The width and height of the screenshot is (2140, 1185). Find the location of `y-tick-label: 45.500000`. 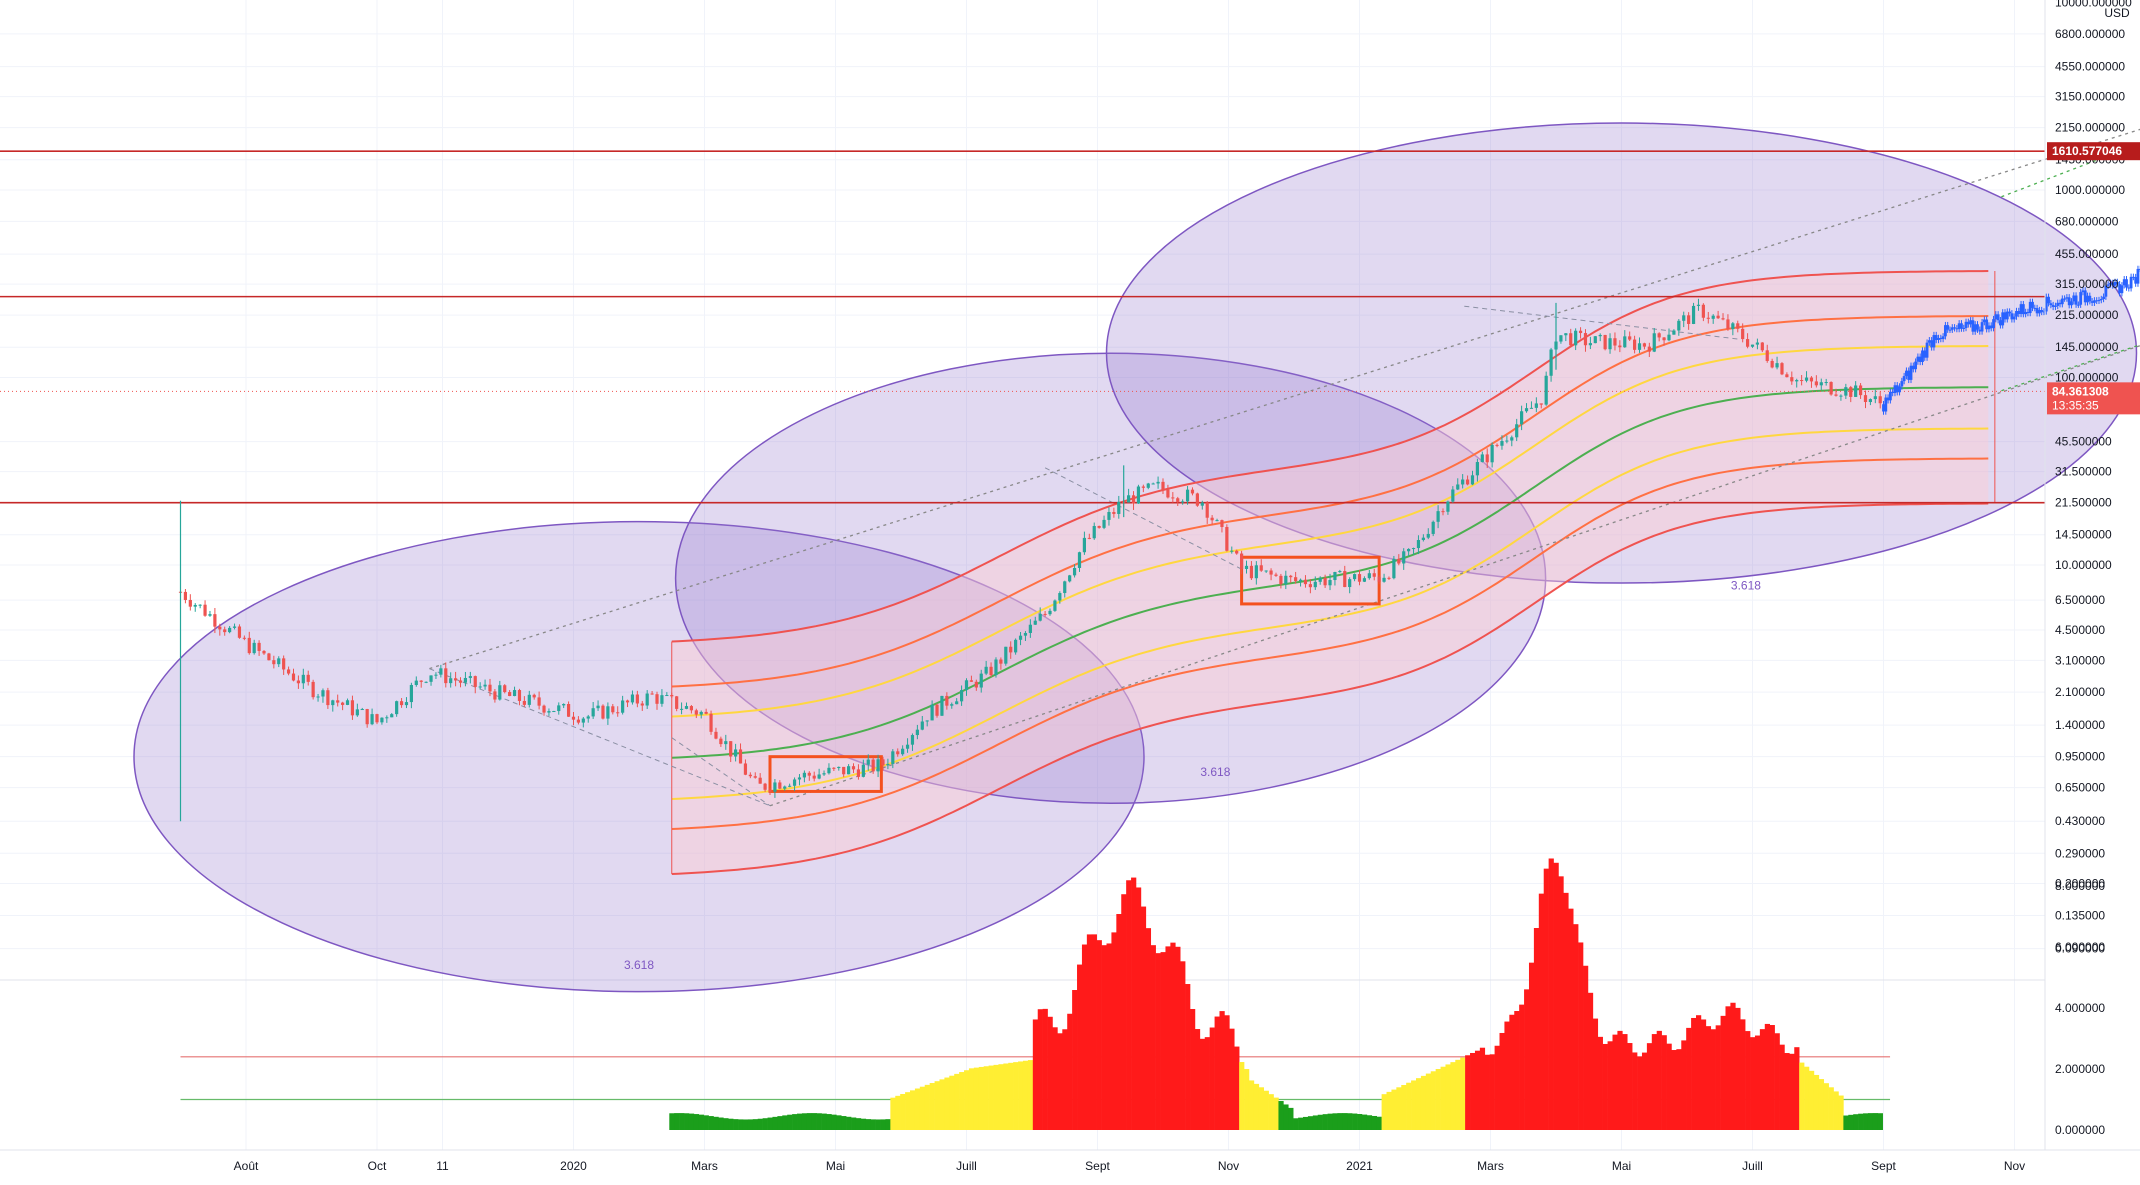

y-tick-label: 45.500000 is located at coordinates (2083, 442).